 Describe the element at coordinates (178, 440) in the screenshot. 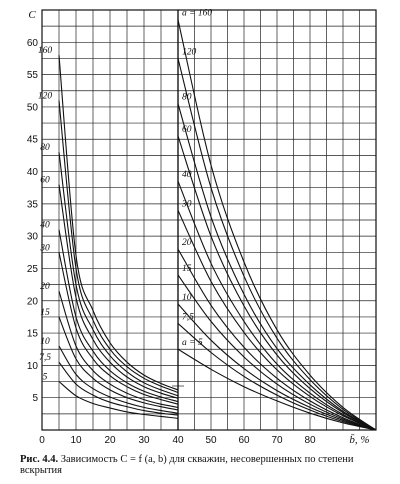

I see `x-tick-label: 40` at that location.